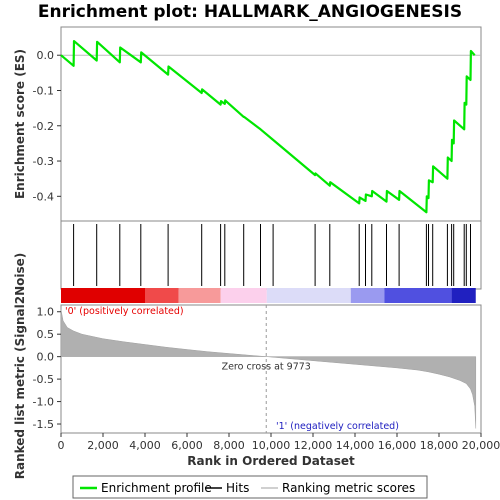 This screenshot has height=500, width=500. What do you see at coordinates (271, 461) in the screenshot?
I see `x-axis-label: Rank in Ordered Dataset` at bounding box center [271, 461].